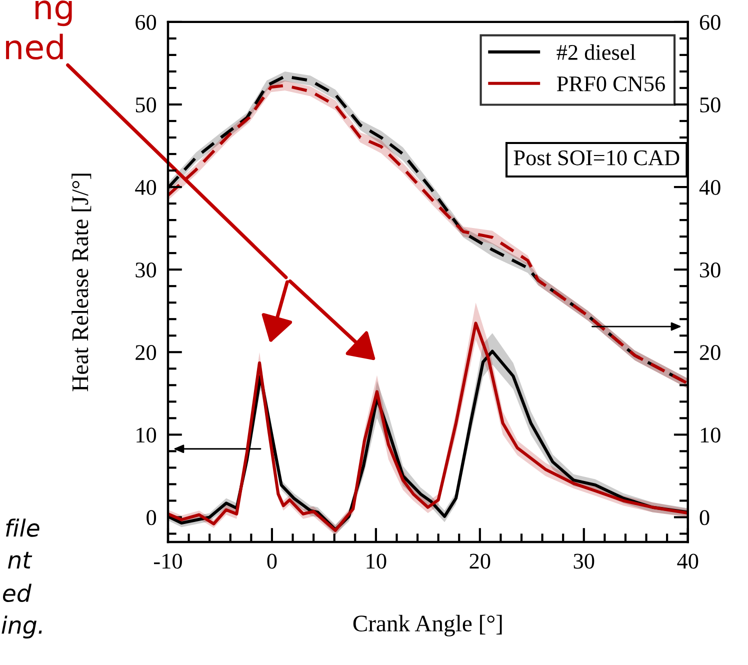 The height and width of the screenshot is (665, 748). What do you see at coordinates (145, 187) in the screenshot?
I see `y-tick-label: 40` at bounding box center [145, 187].